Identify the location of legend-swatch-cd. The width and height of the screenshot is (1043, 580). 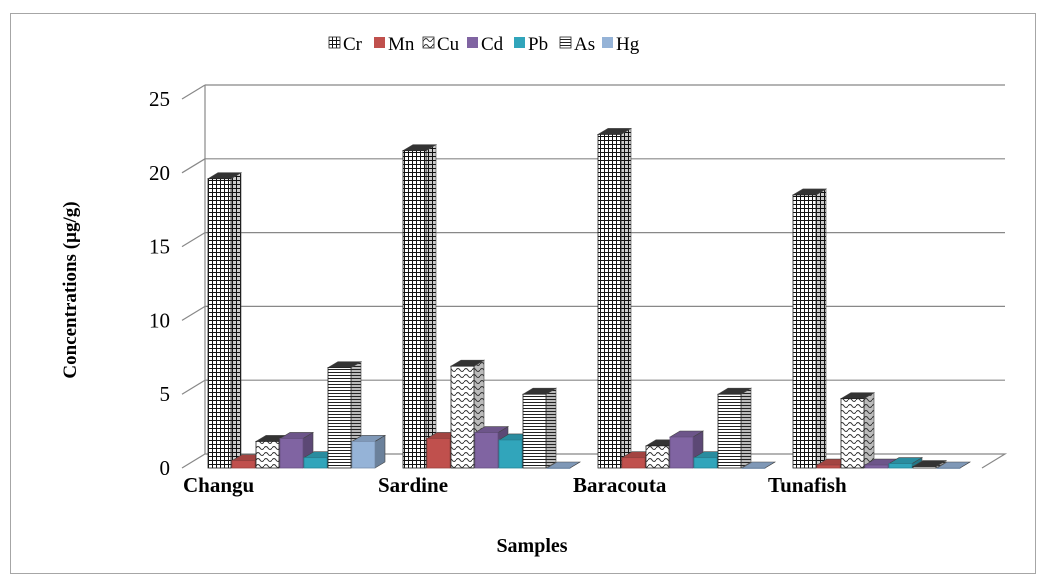
(472, 42).